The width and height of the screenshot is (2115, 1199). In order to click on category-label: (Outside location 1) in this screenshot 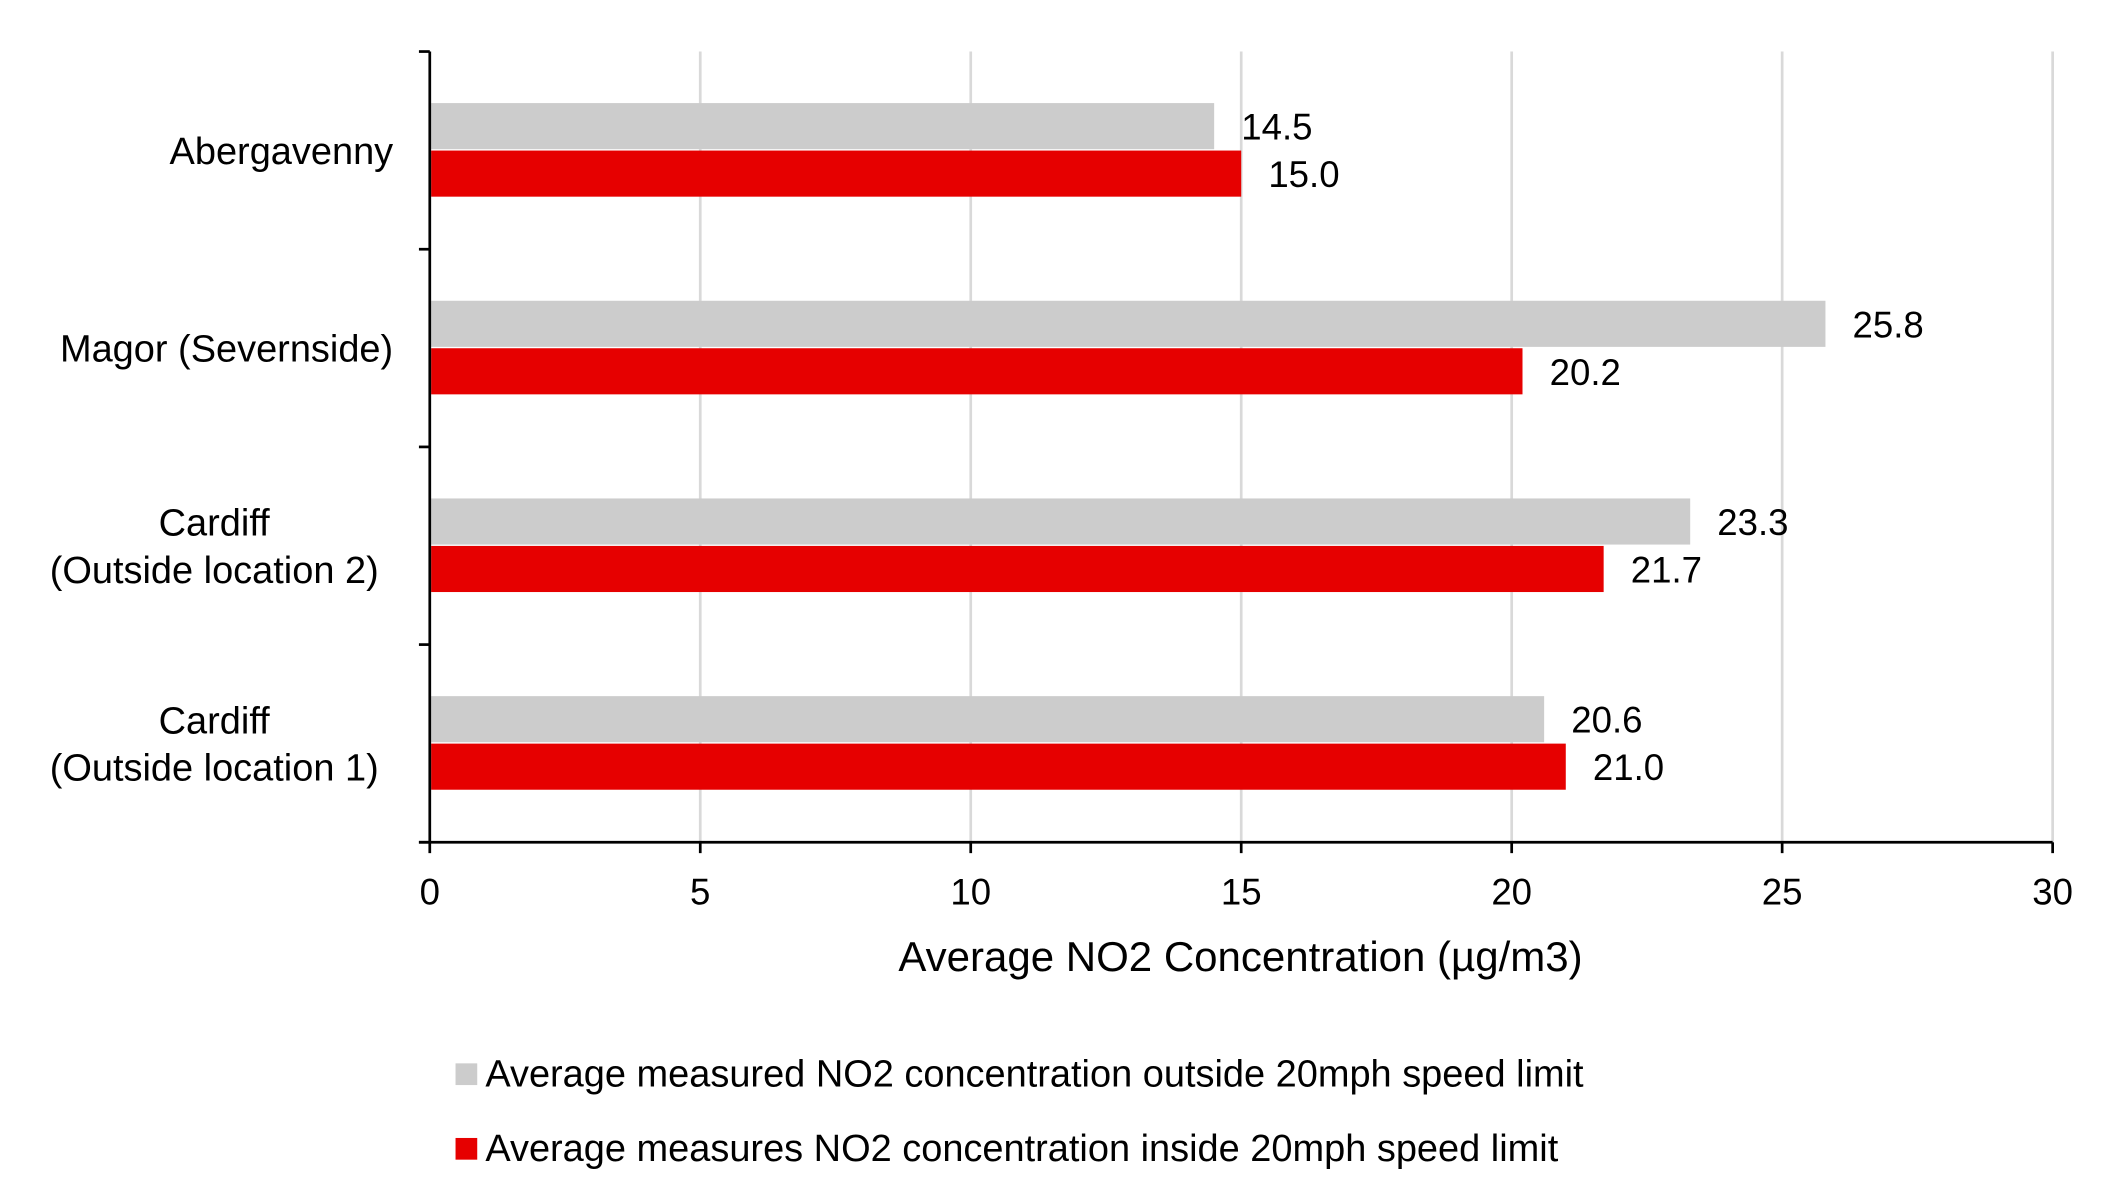, I will do `click(214, 769)`.